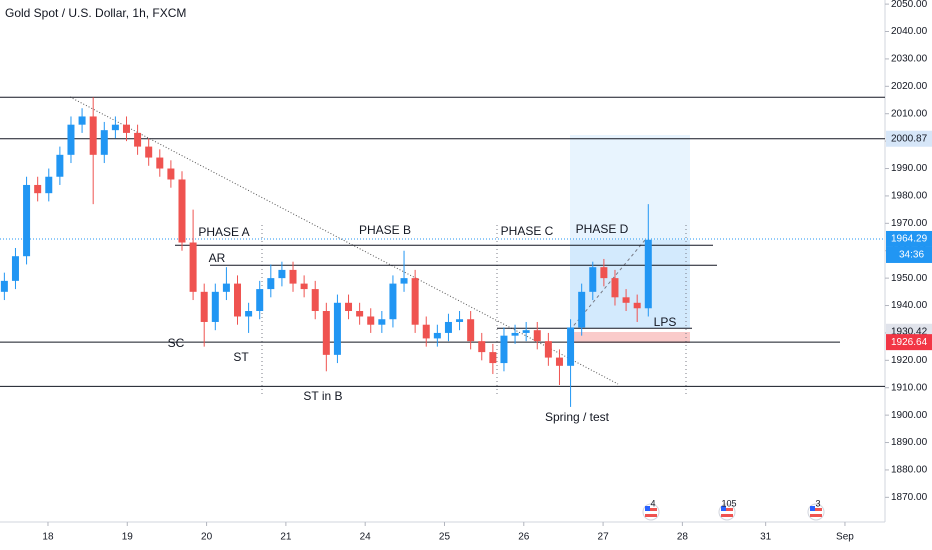  I want to click on x-tick-label: 24, so click(366, 537).